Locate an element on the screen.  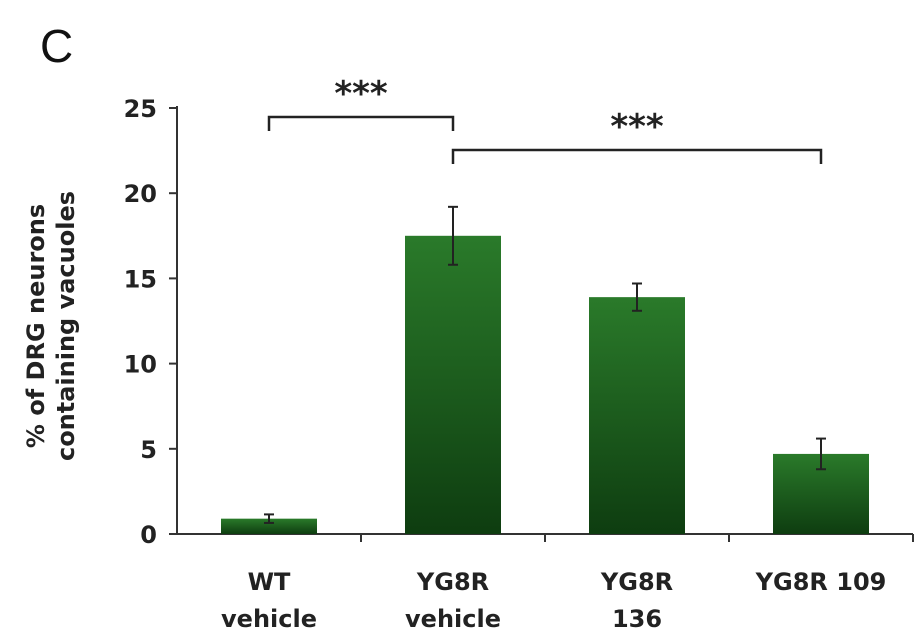
x-category-label: YG8R 109 is located at coordinates (821, 582).